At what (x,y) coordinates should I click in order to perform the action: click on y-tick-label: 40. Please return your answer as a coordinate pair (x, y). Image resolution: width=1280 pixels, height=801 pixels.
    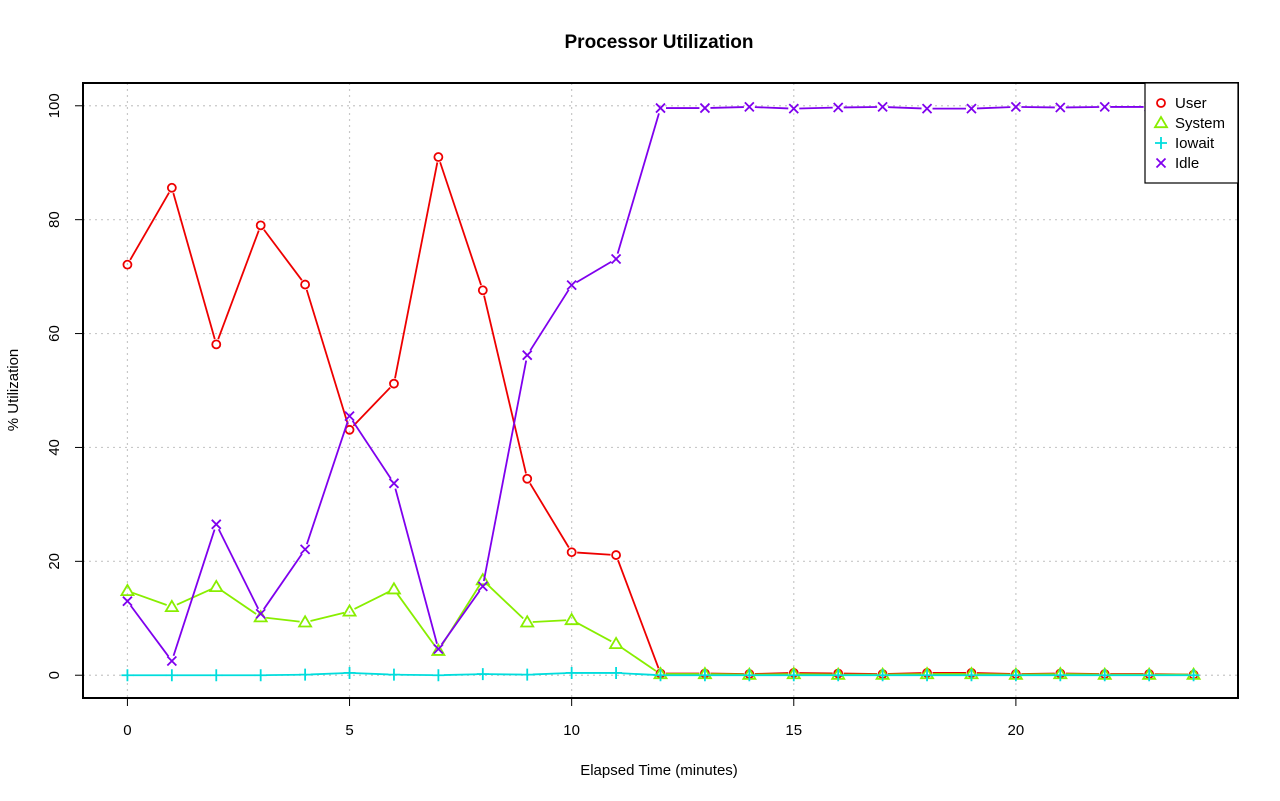
    Looking at the image, I should click on (54, 447).